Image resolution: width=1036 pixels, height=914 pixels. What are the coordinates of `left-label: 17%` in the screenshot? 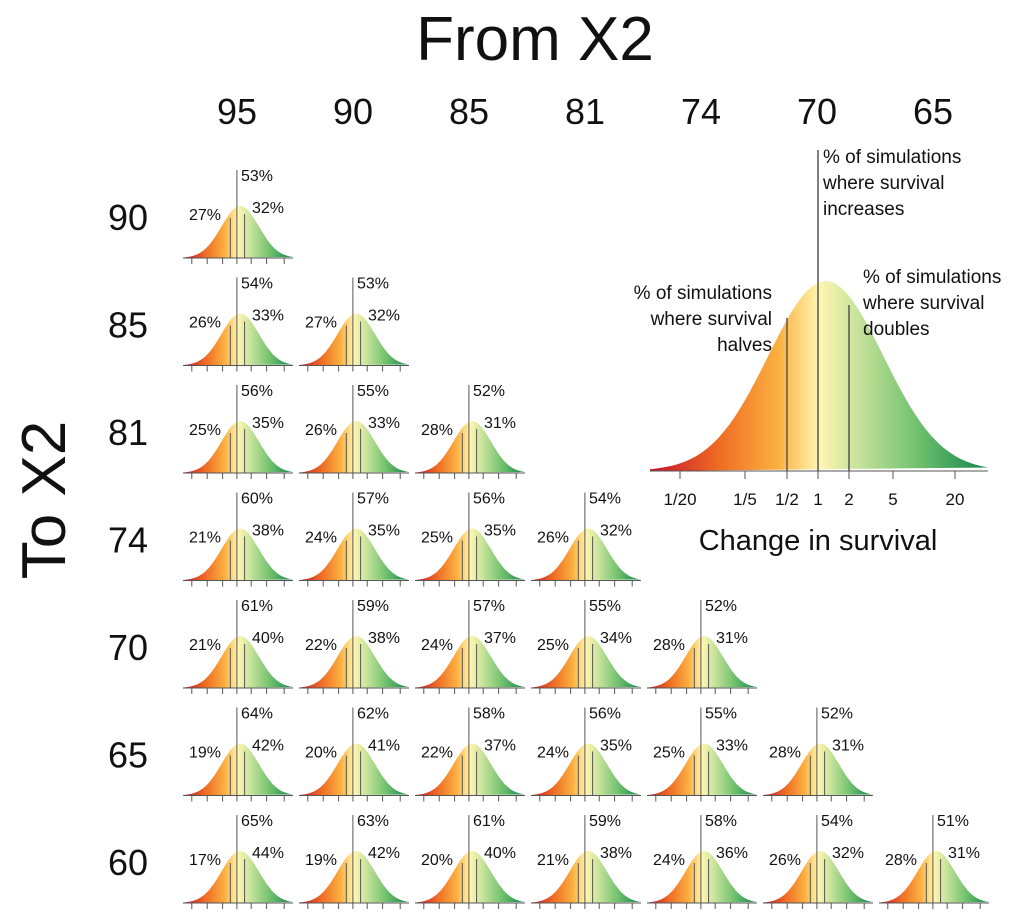 It's located at (205, 860).